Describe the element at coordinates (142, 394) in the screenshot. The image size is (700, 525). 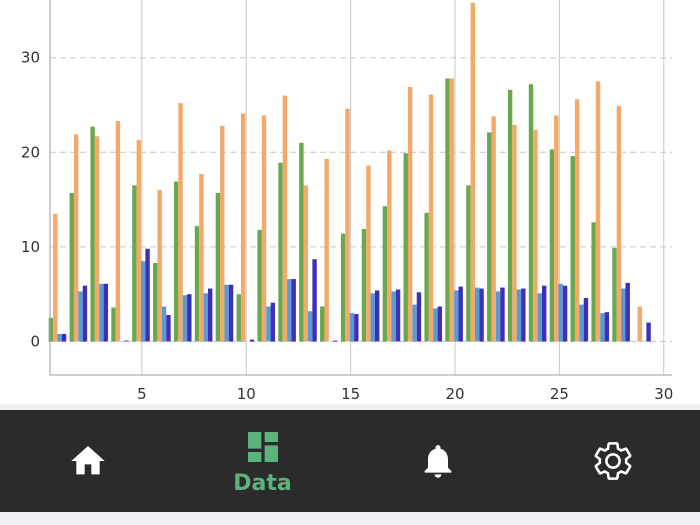
I see `x-tick-label: 5` at that location.